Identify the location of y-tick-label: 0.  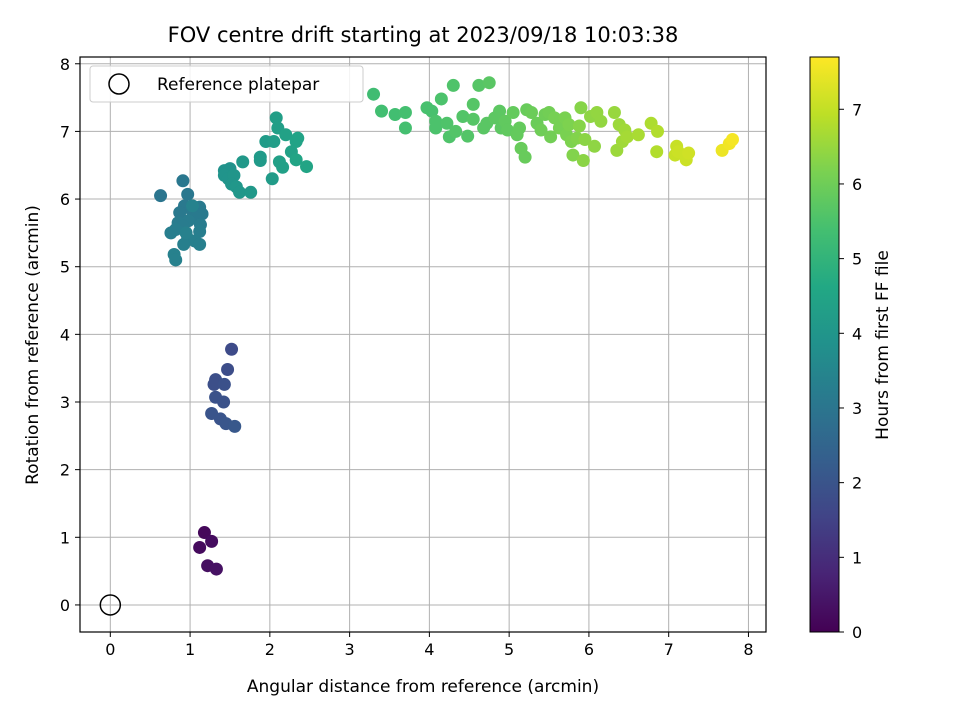
(65, 605).